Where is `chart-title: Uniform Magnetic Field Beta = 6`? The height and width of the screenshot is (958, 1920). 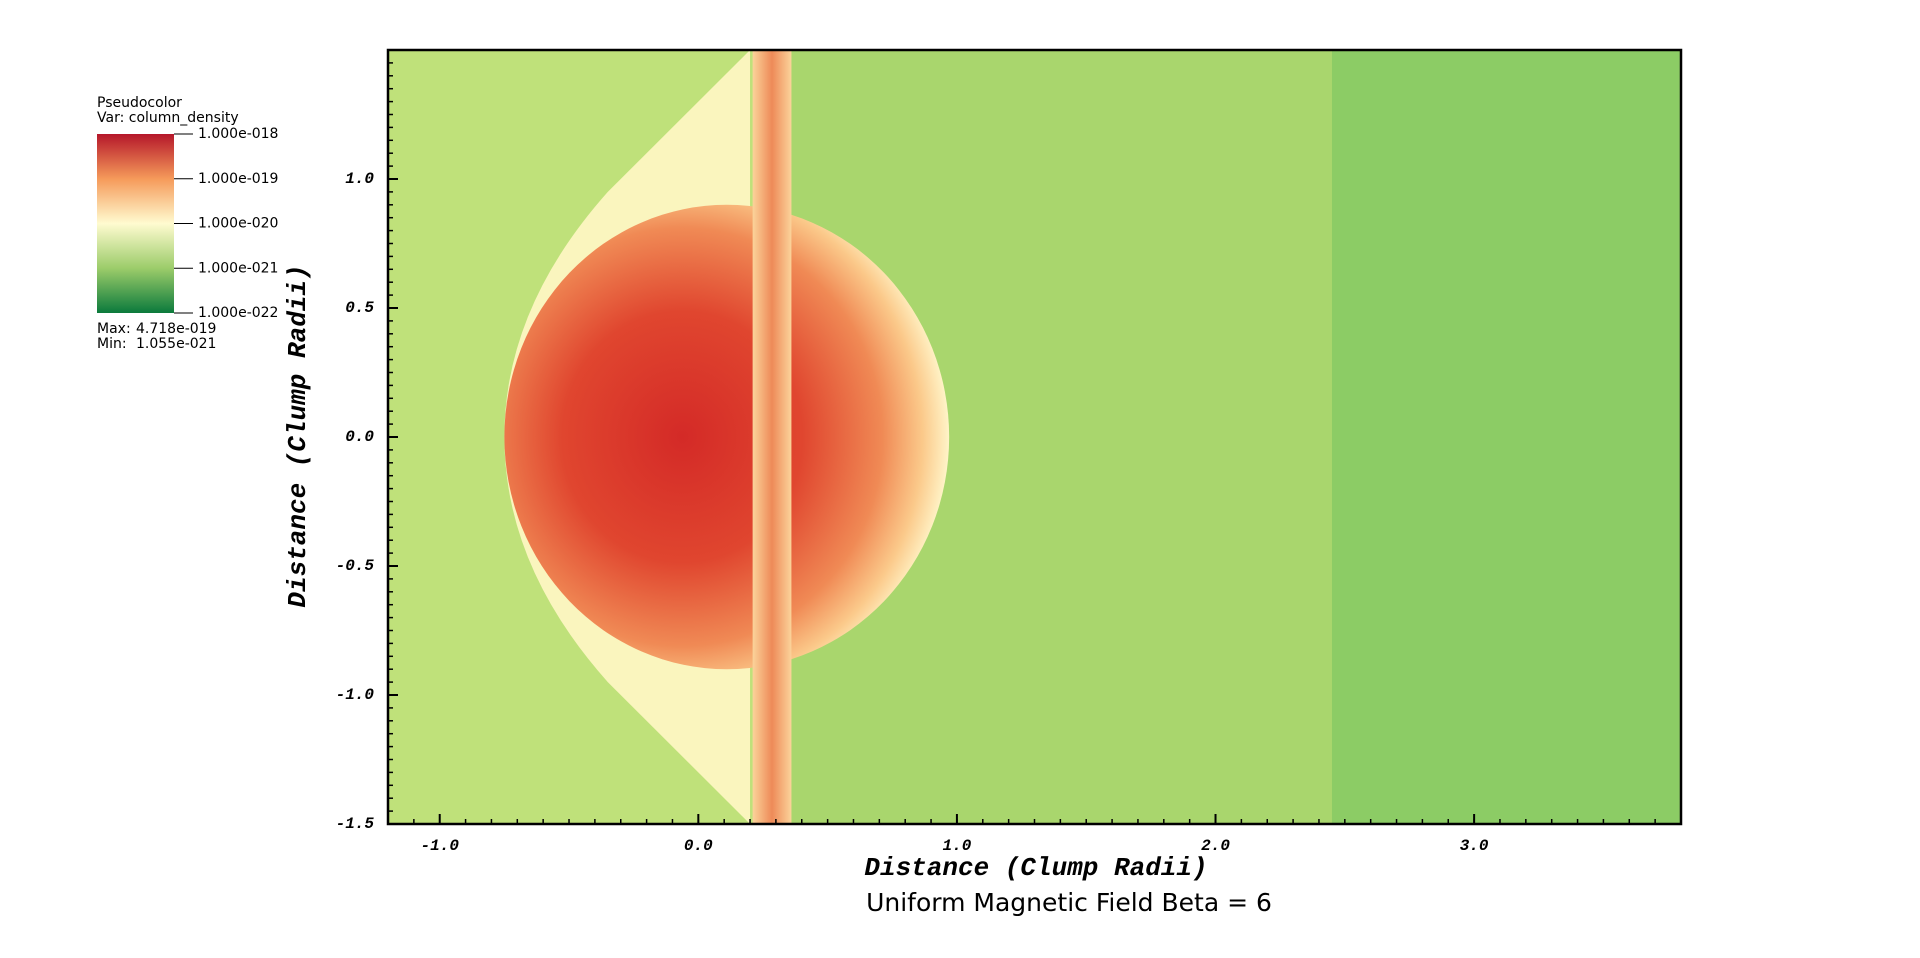 chart-title: Uniform Magnetic Field Beta = 6 is located at coordinates (1069, 902).